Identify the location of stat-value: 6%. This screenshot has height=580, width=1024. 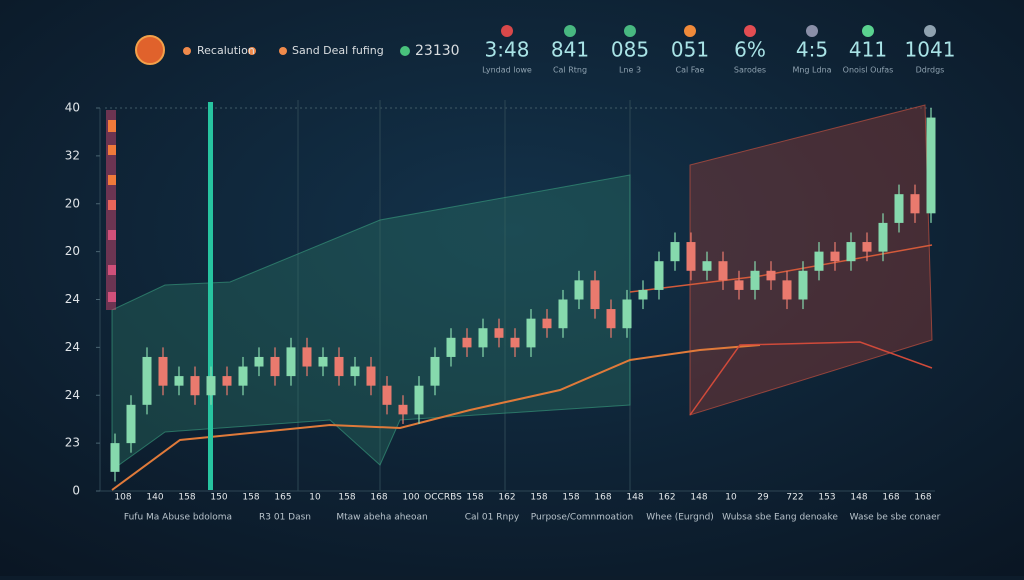
(750, 50).